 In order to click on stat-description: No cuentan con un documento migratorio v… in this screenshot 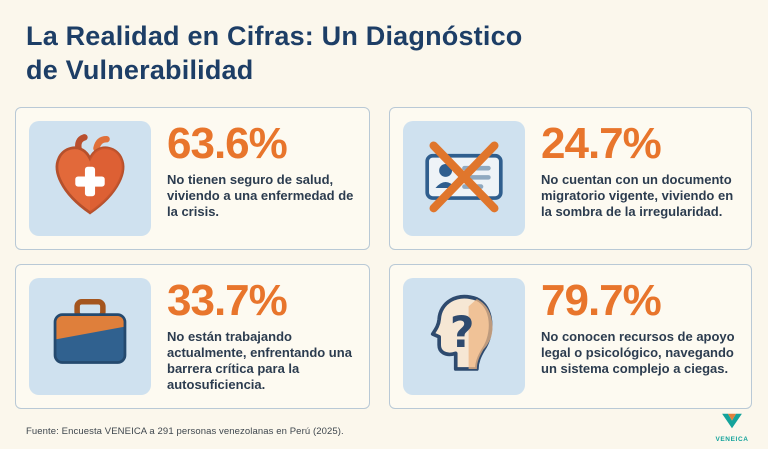, I will do `click(637, 195)`.